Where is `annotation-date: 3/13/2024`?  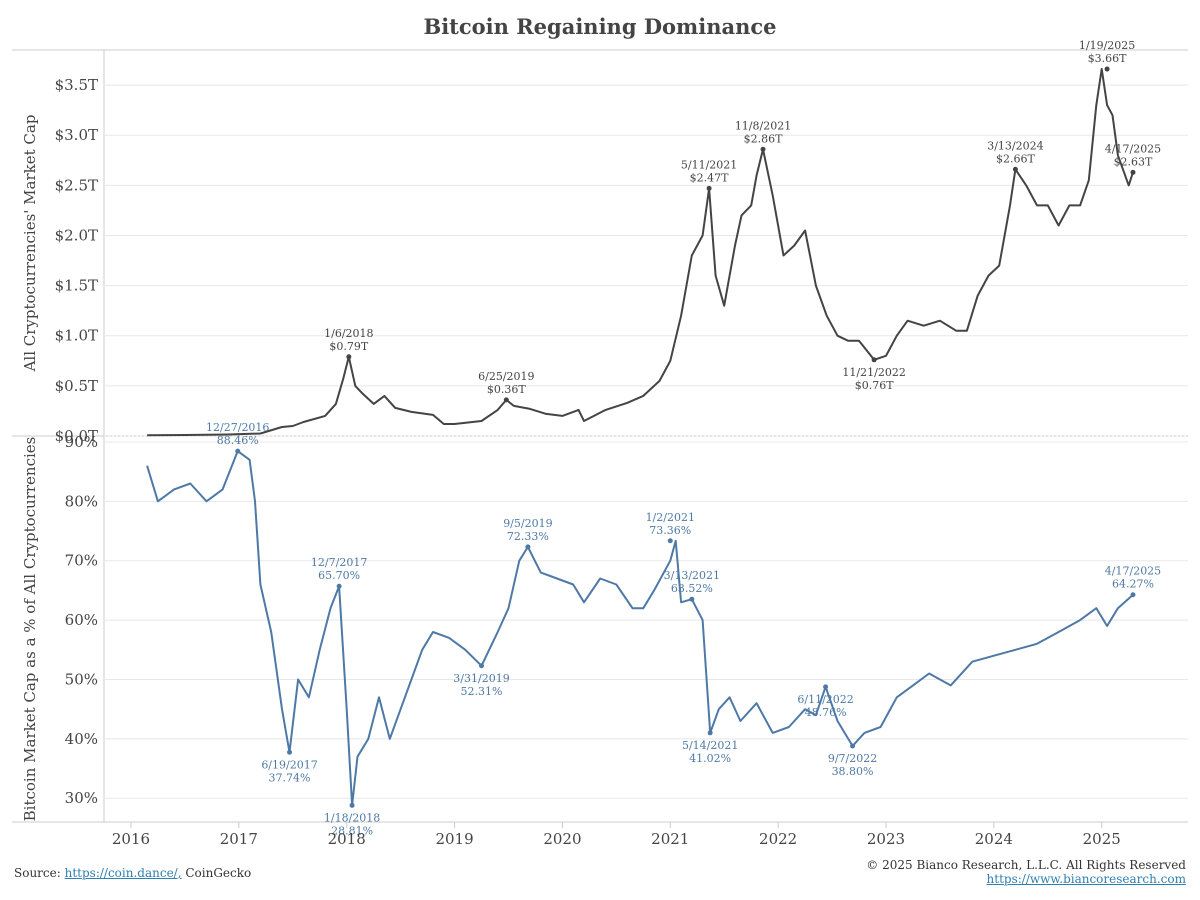
annotation-date: 3/13/2024 is located at coordinates (1015, 145).